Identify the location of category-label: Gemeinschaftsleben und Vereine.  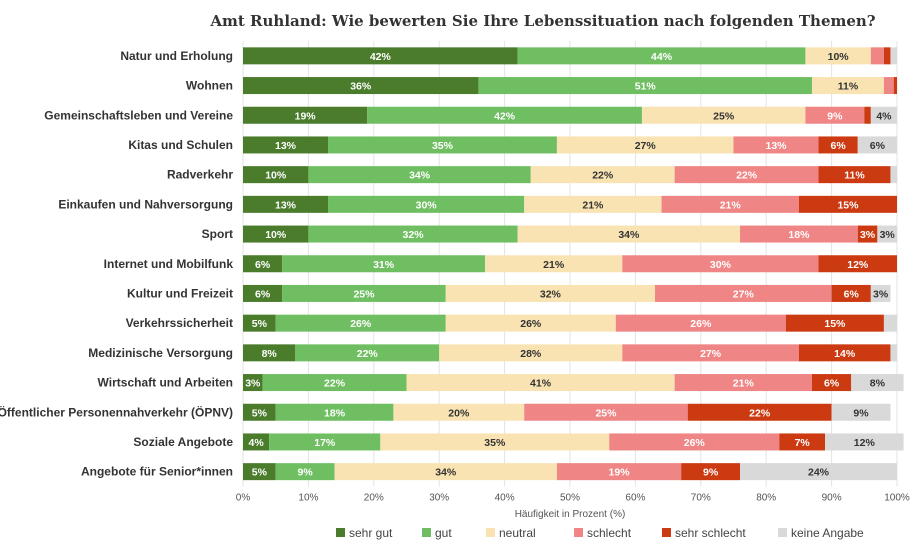
(138, 115).